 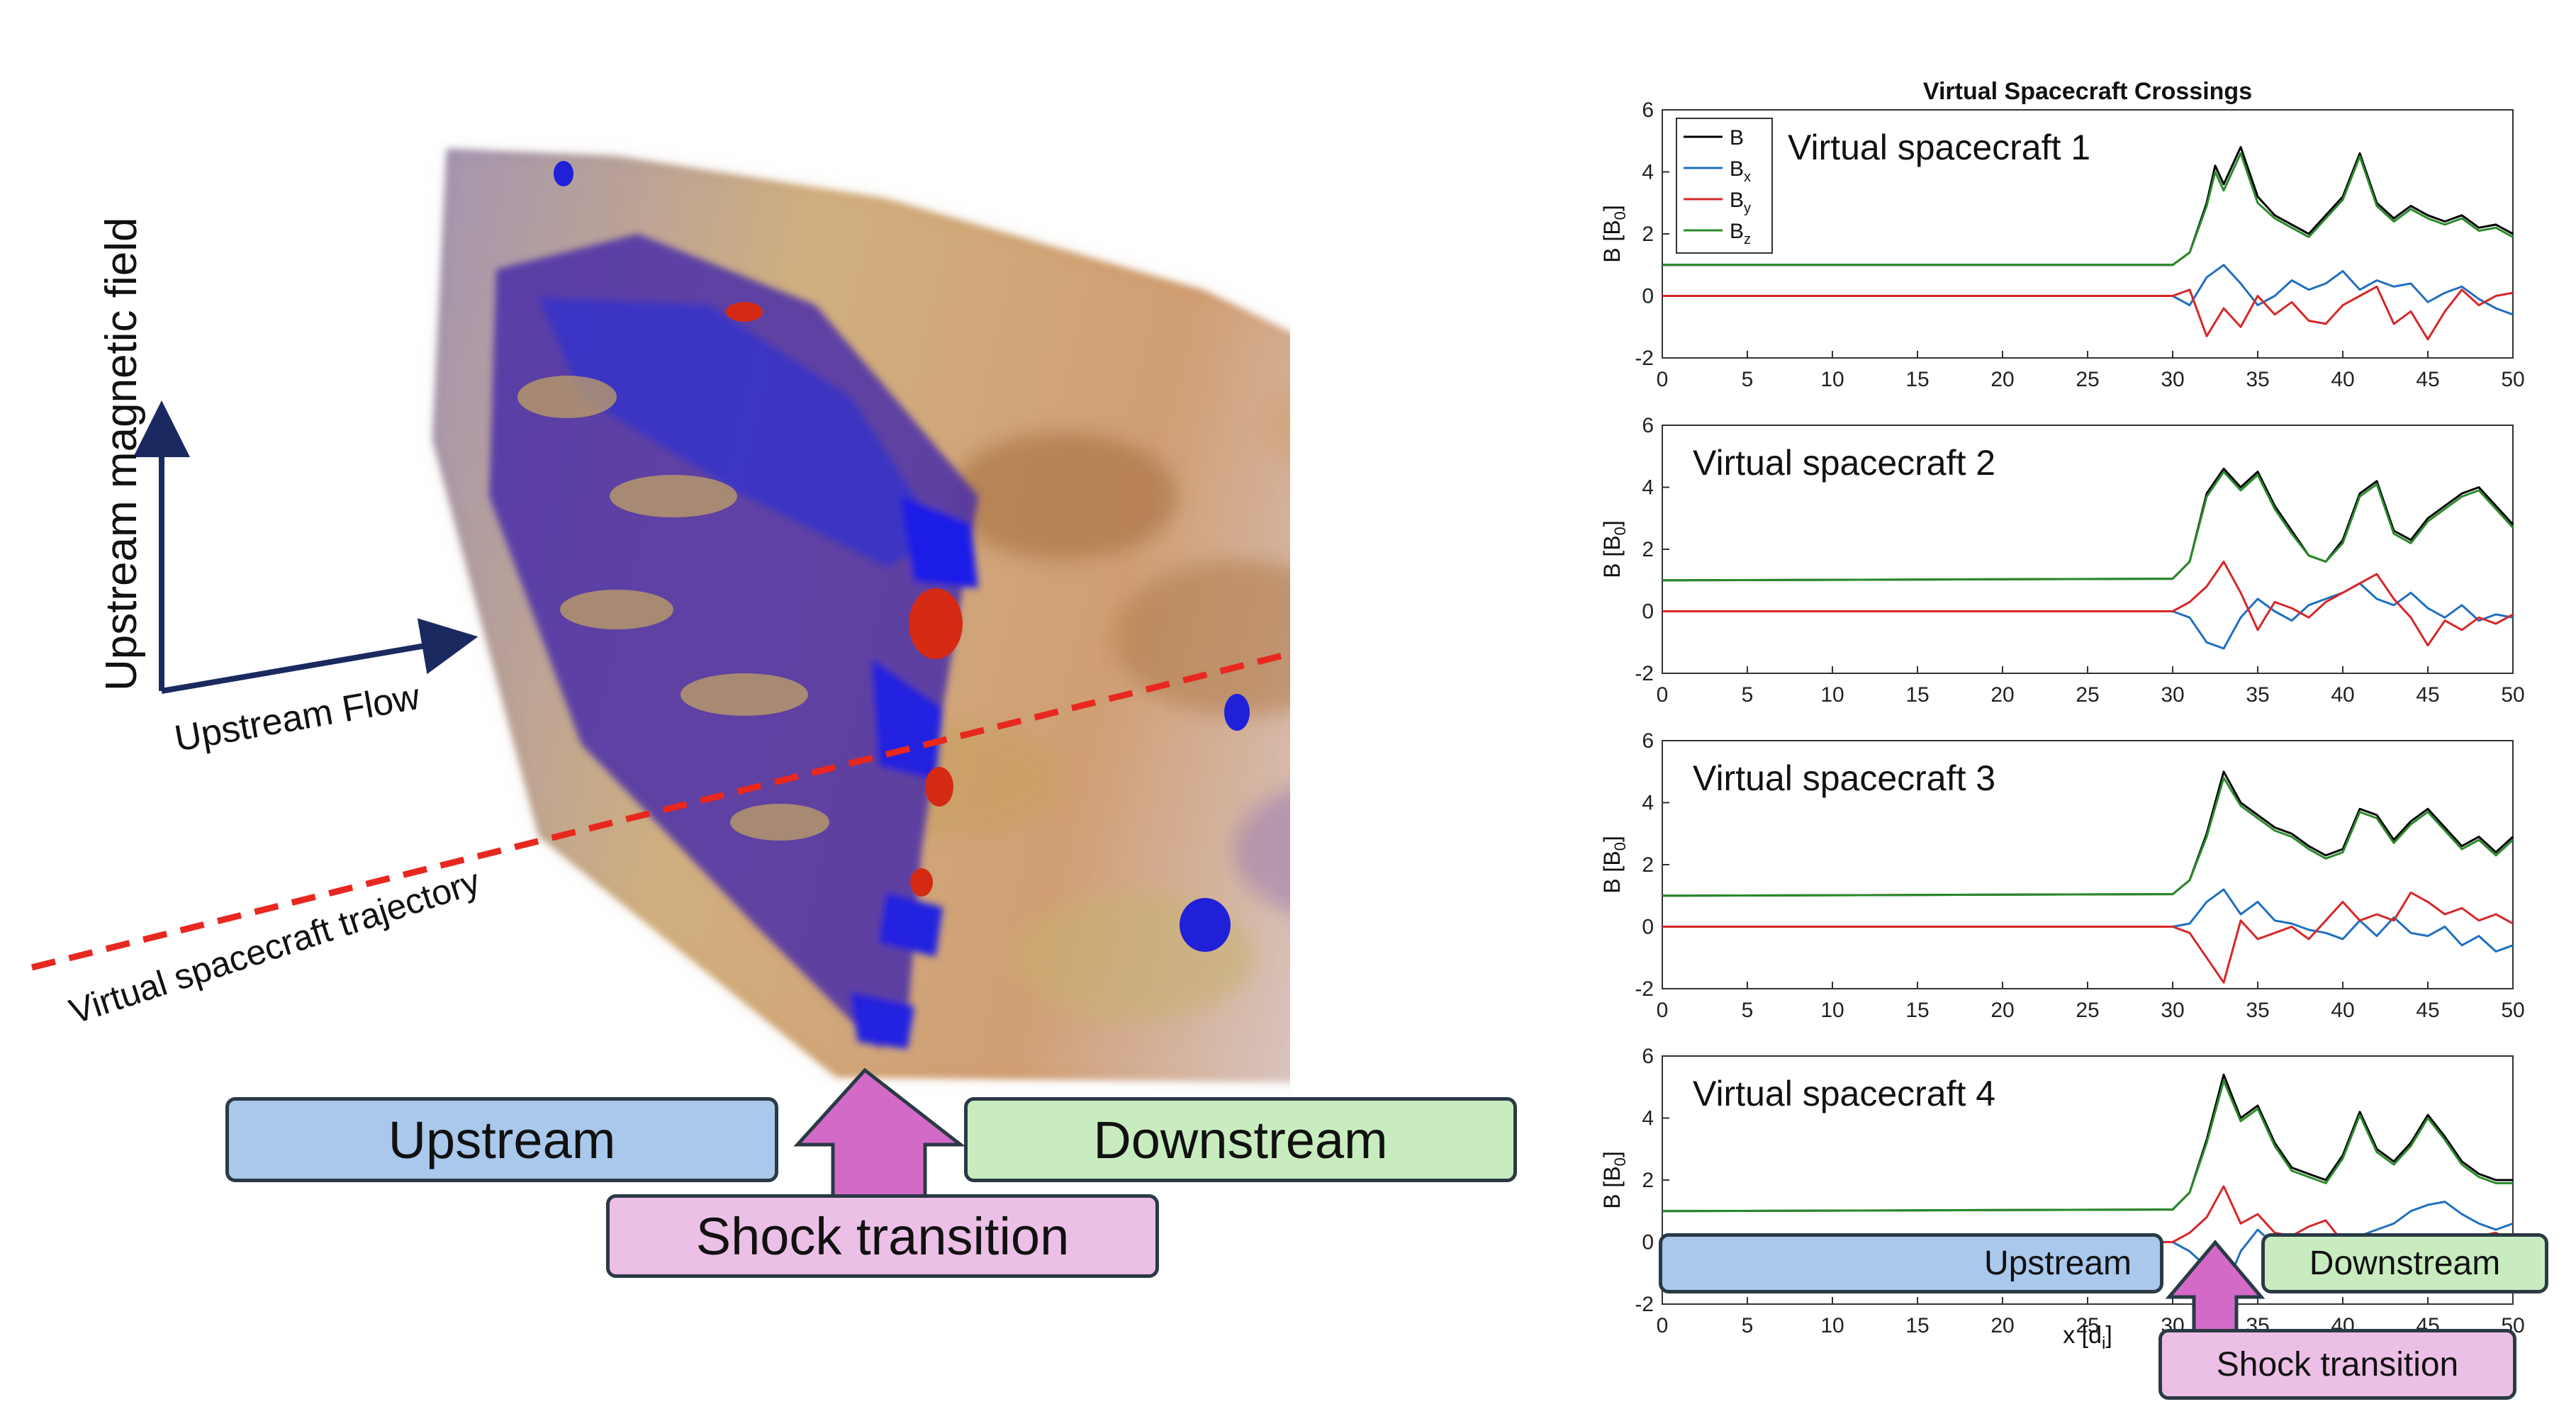 I want to click on downstream-region-box: Downstream, so click(x=1240, y=1139).